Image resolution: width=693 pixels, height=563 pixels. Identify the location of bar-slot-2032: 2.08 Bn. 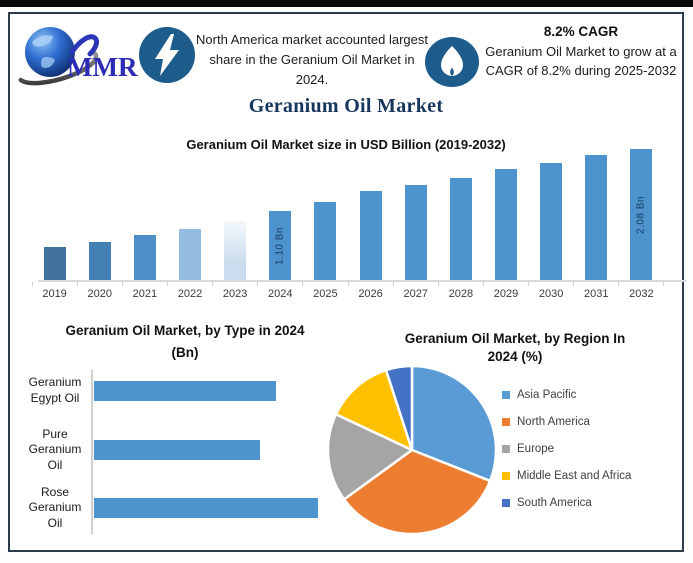
(641, 205).